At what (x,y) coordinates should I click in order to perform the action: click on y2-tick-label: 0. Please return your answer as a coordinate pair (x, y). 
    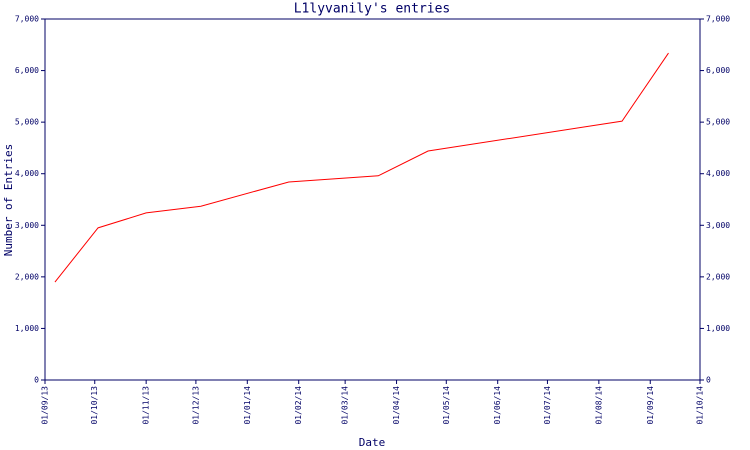
    Looking at the image, I should click on (708, 380).